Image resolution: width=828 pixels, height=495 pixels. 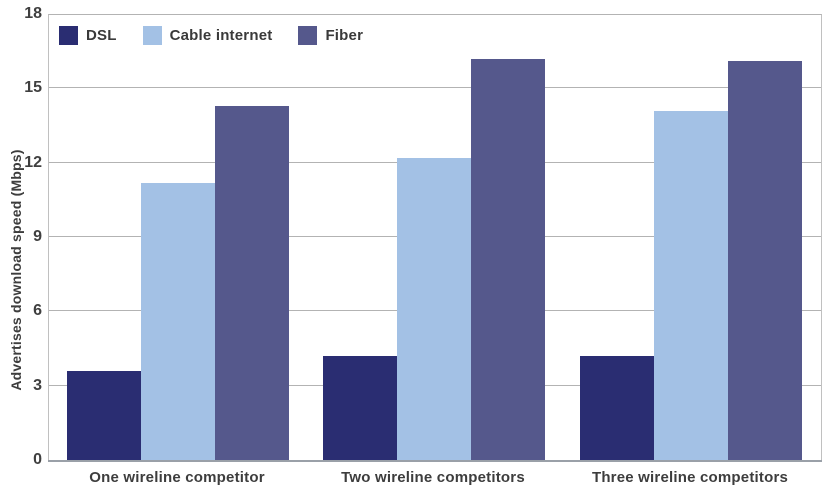 I want to click on legend-item-dsl: DSL, so click(x=88, y=35).